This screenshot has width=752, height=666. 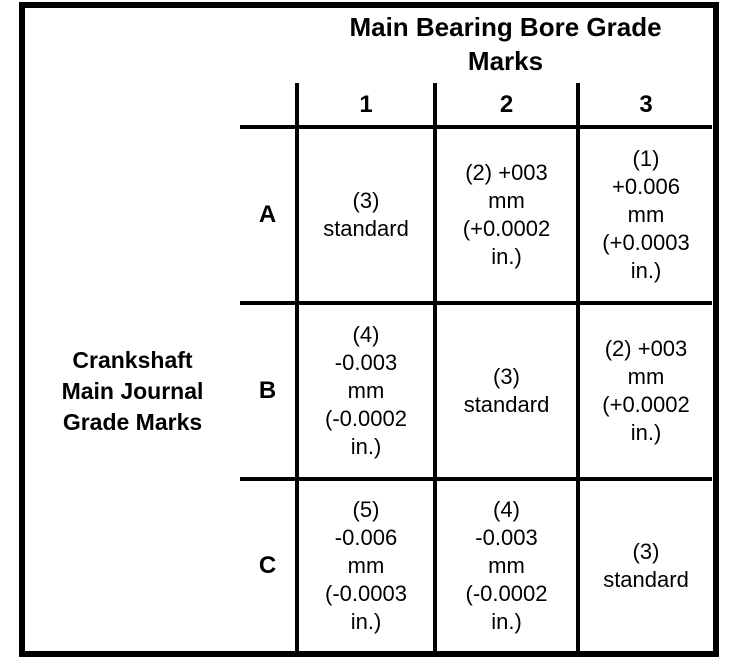 What do you see at coordinates (506, 565) in the screenshot?
I see `table-cell-c2: (4) -0.003 mm (-0.0002 in.)` at bounding box center [506, 565].